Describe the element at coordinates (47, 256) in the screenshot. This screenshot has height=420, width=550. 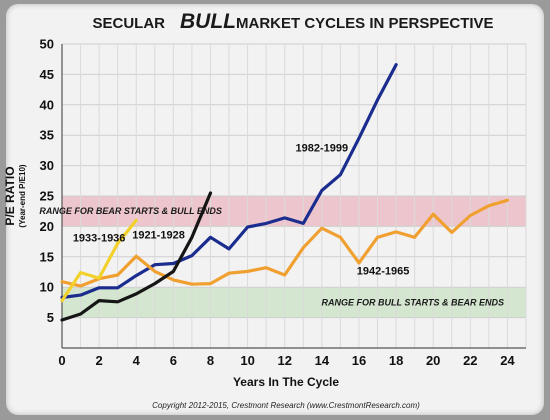
I see `y-tick-label: 15` at that location.